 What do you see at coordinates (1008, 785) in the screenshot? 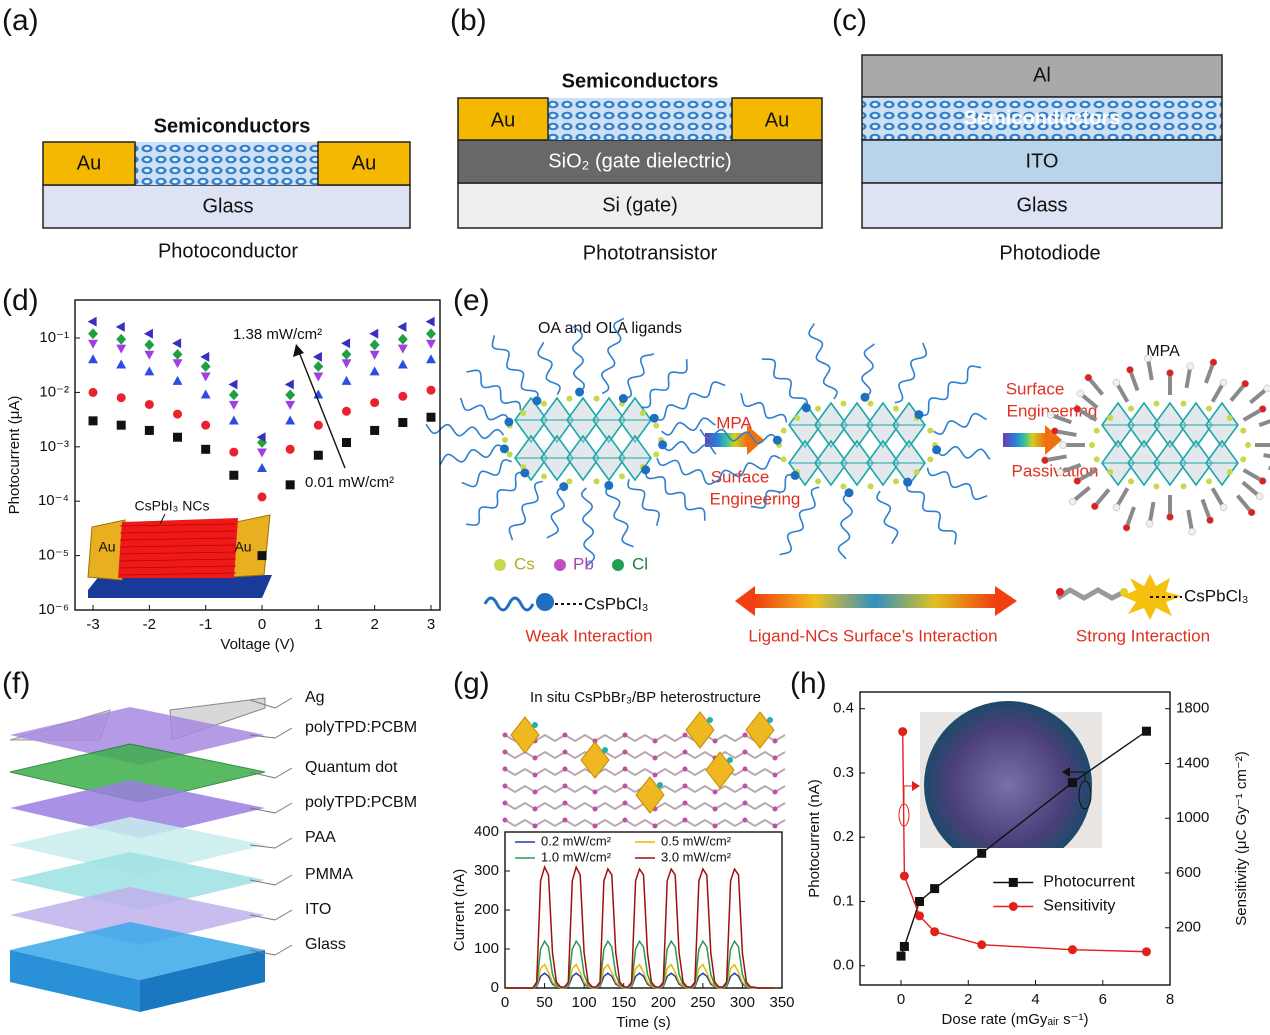
I see `inset-wafer` at bounding box center [1008, 785].